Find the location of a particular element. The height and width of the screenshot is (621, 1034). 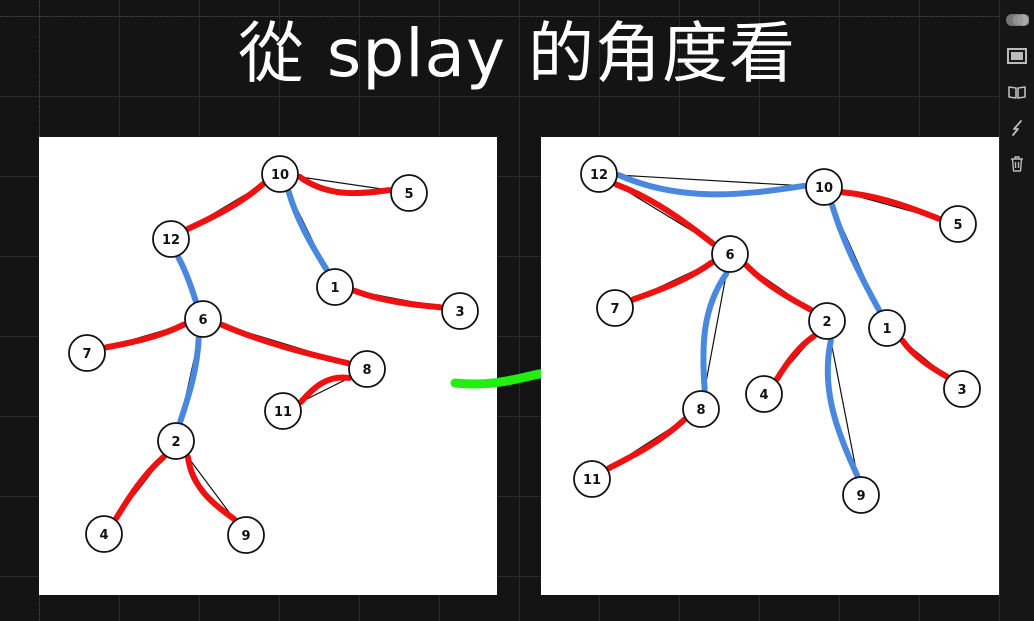

tree-node: 5 is located at coordinates (409, 193).